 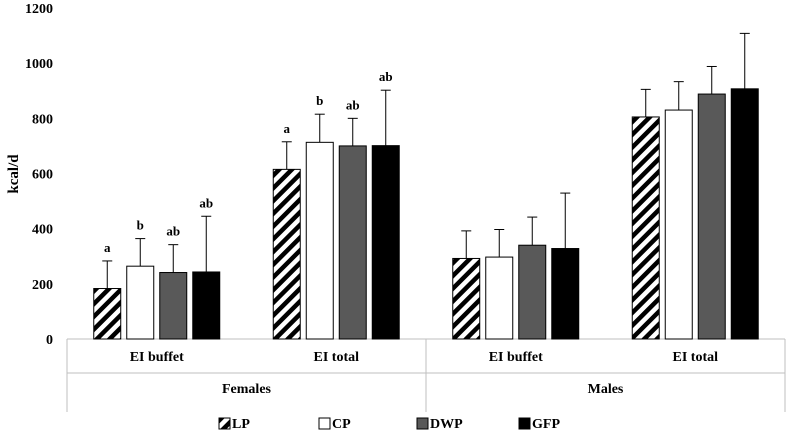 What do you see at coordinates (107, 247) in the screenshot?
I see `sig-letter-LP-0: a` at bounding box center [107, 247].